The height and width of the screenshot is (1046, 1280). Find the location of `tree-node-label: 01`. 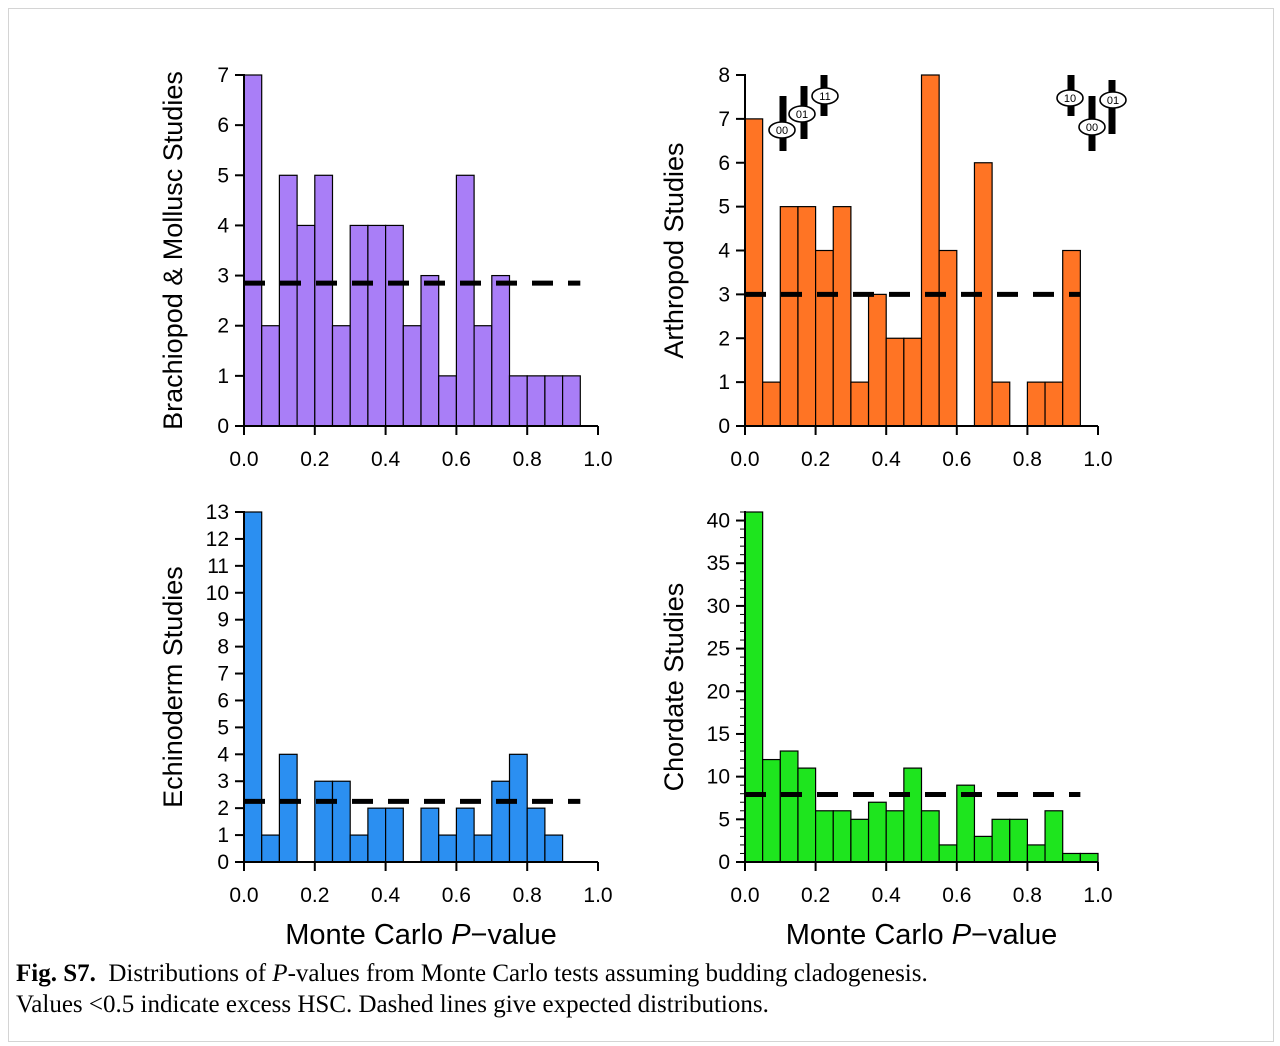

tree-node-label: 01 is located at coordinates (1113, 101).